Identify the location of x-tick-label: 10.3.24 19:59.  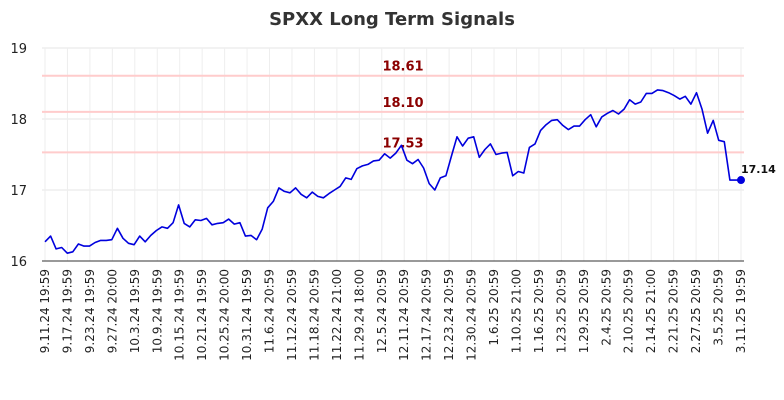
(135, 311).